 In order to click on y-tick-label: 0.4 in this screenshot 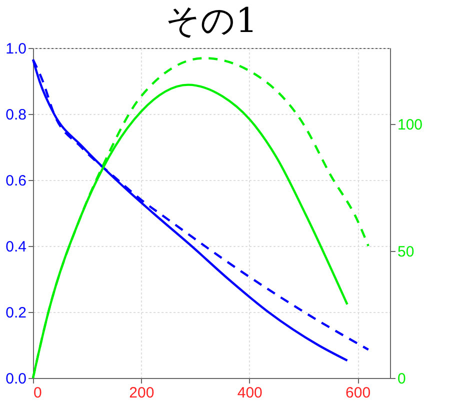, I will do `click(16, 247)`.